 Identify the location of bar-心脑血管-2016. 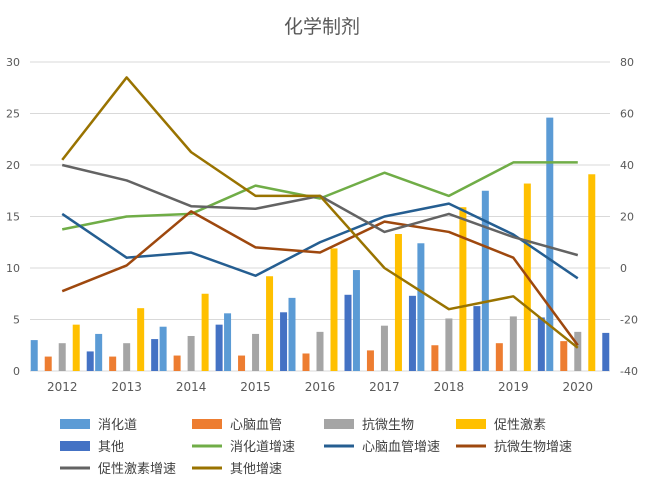
(306, 362).